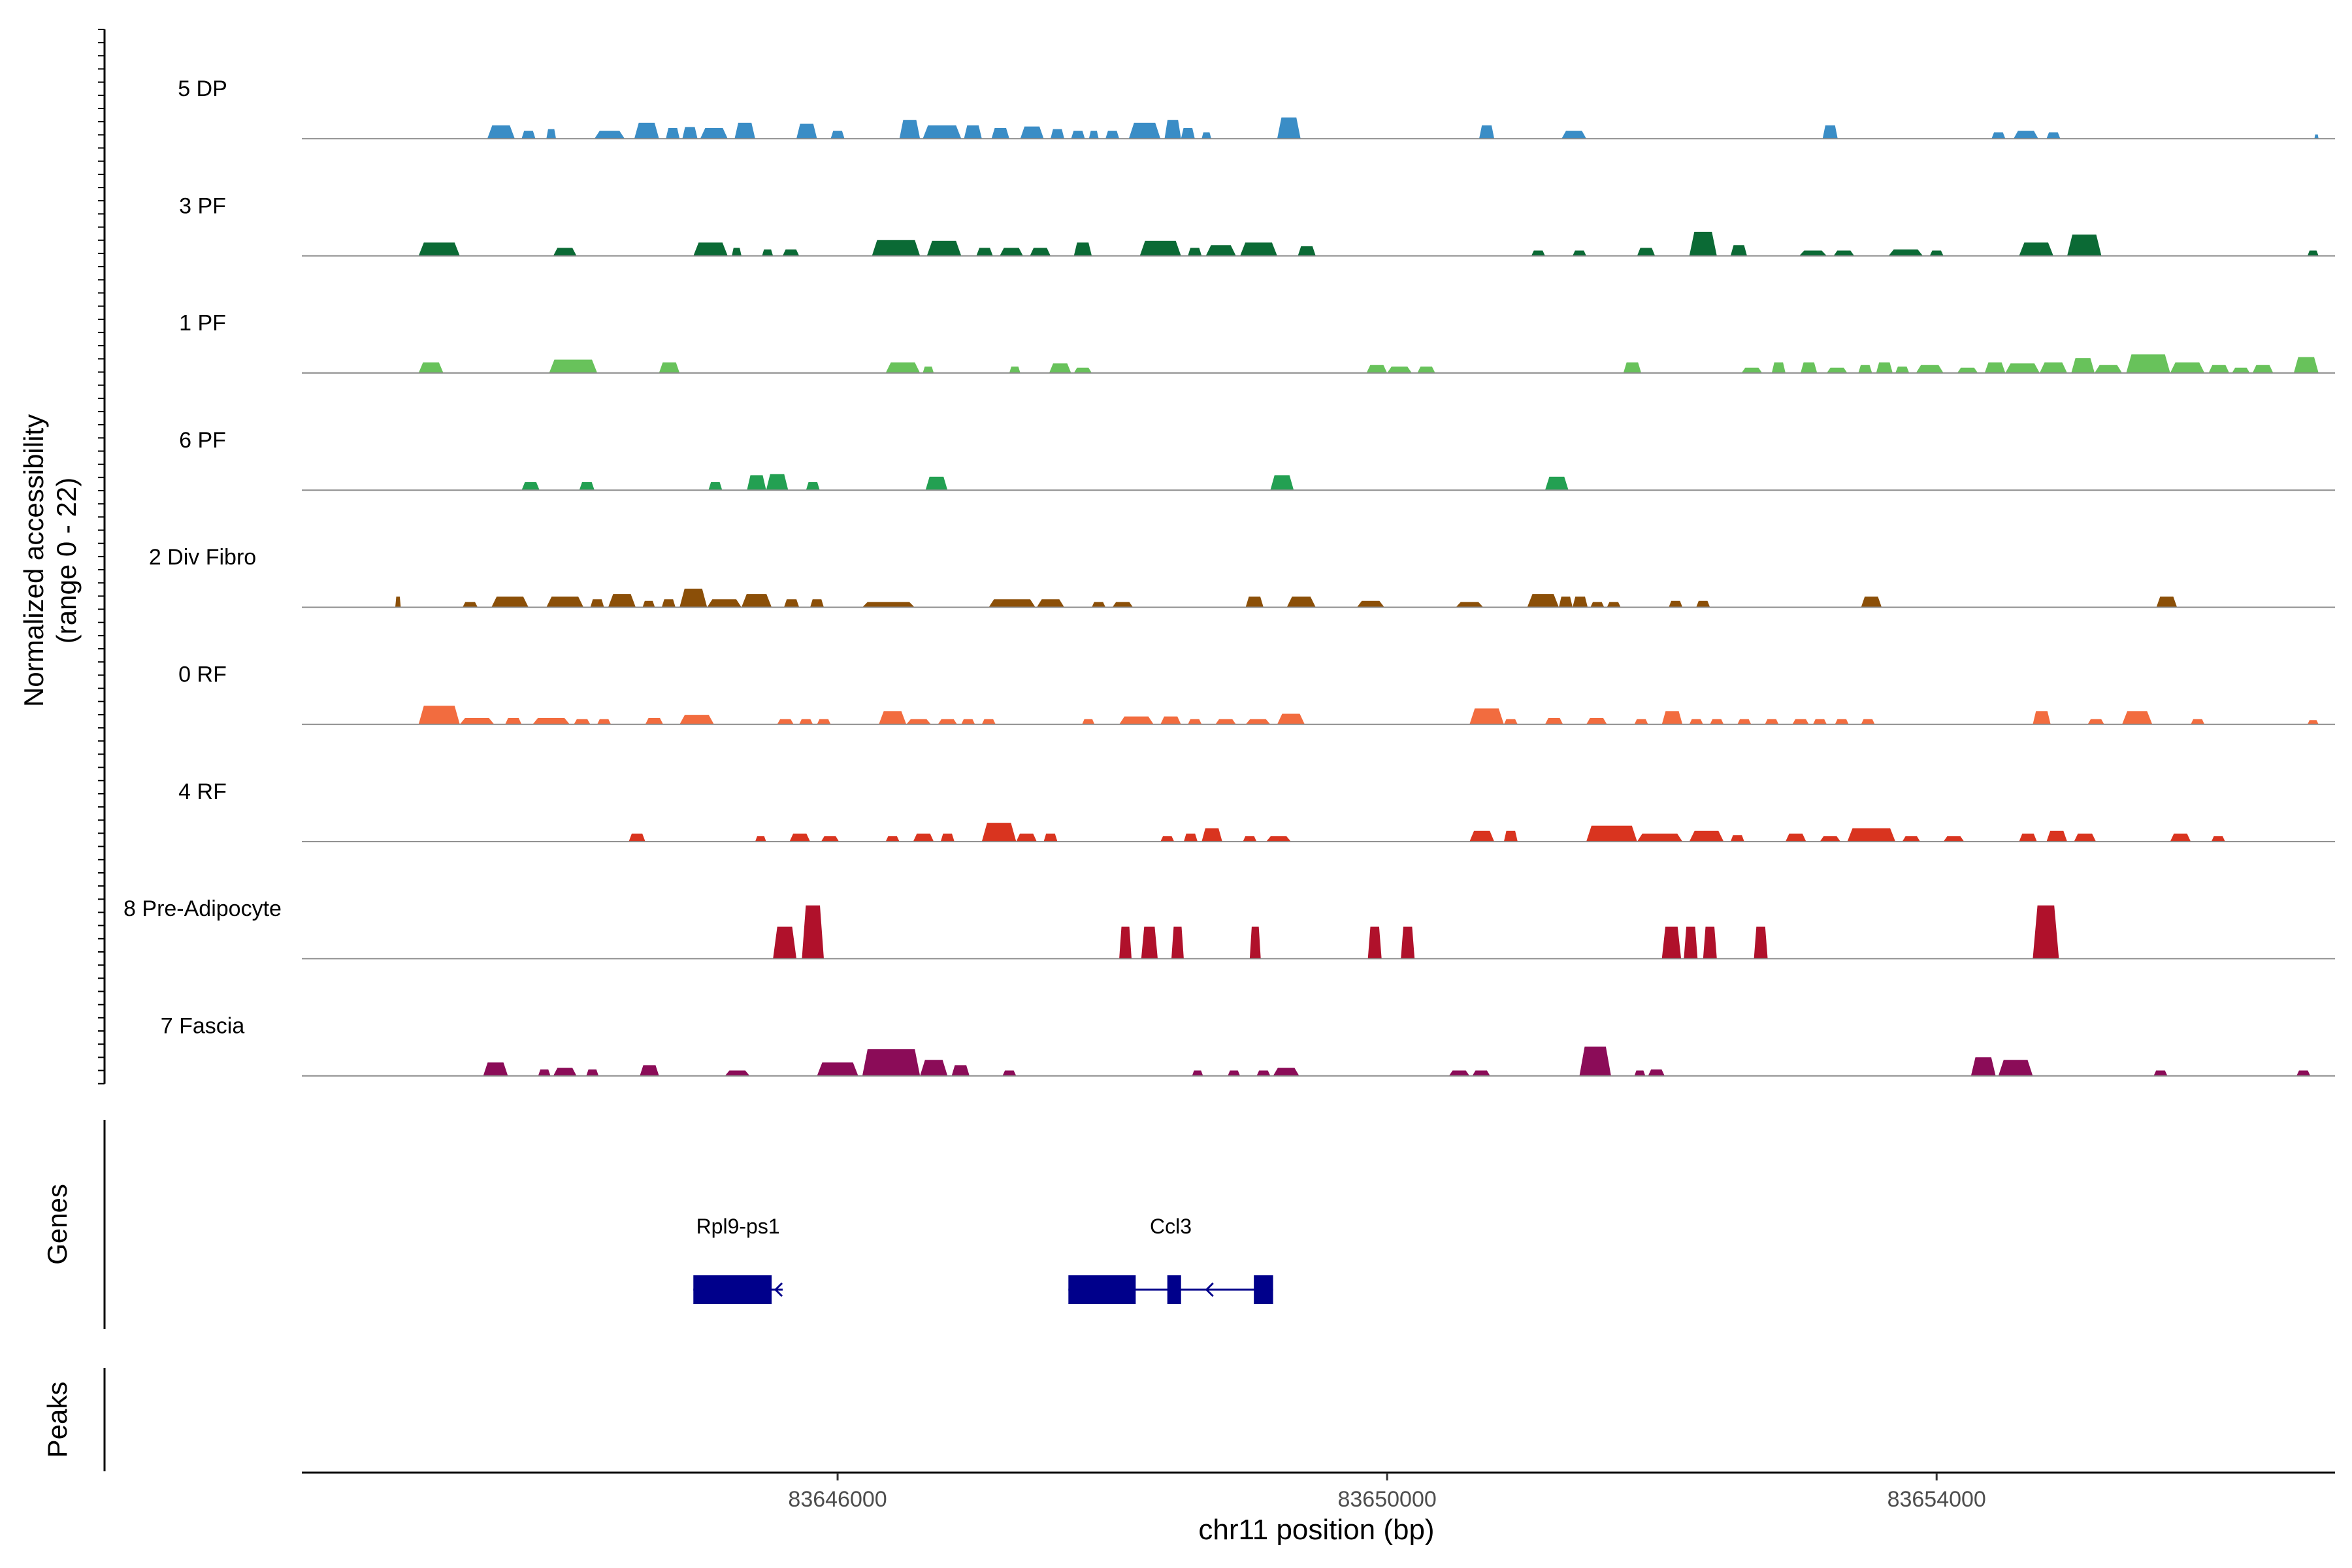  I want to click on gene-ccl3: Ccl3, so click(1170, 1259).